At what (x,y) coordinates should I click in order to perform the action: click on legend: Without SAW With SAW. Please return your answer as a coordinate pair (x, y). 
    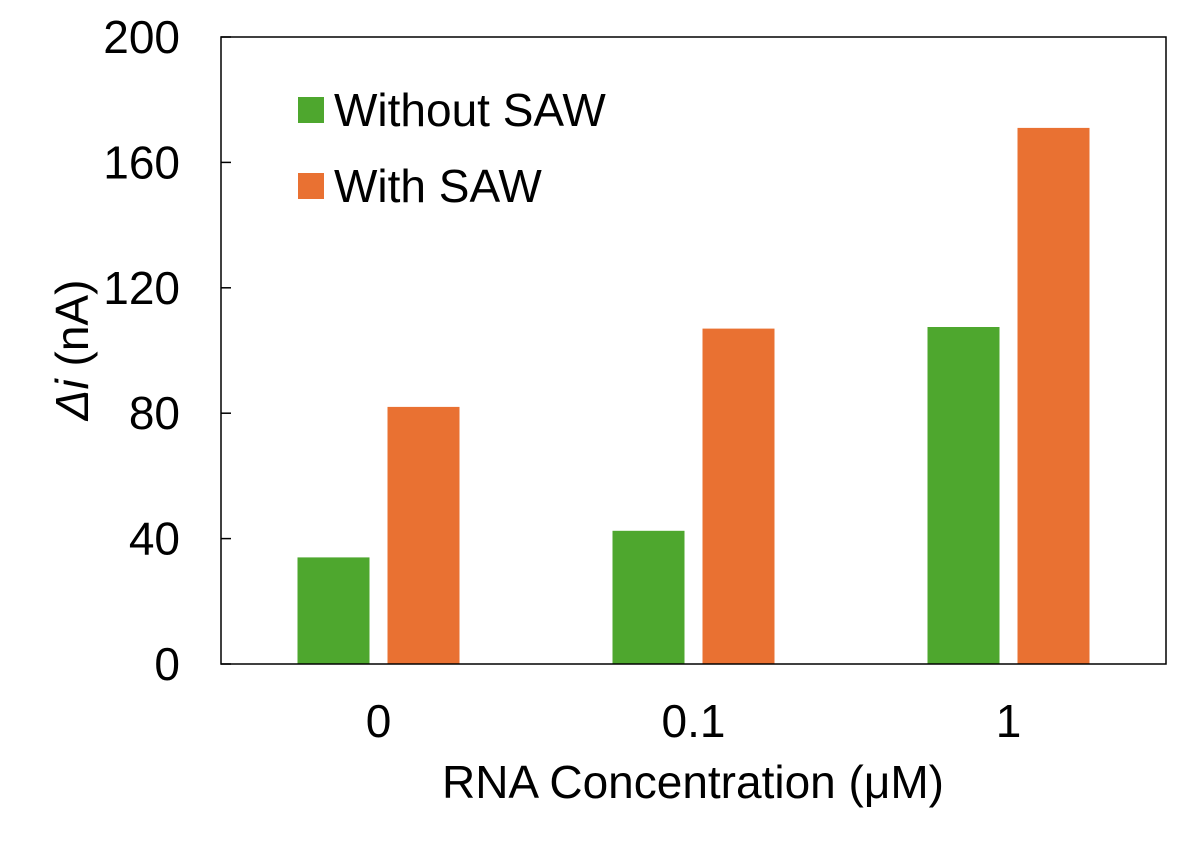
    Looking at the image, I should click on (452, 148).